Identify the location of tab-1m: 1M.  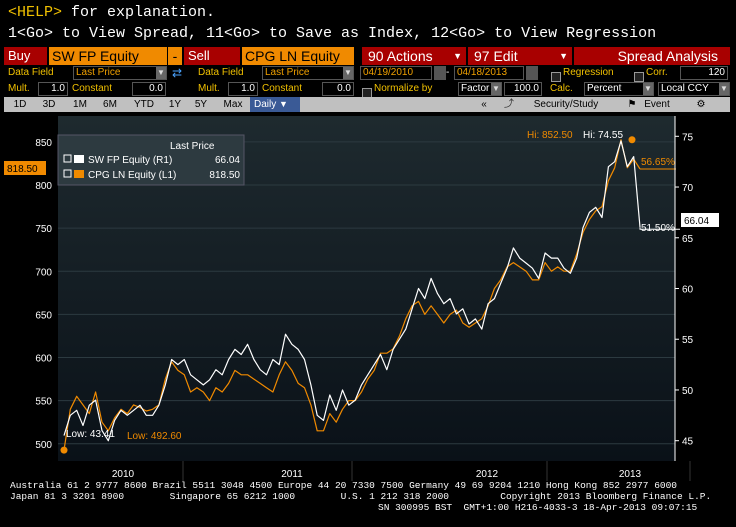
(80, 104).